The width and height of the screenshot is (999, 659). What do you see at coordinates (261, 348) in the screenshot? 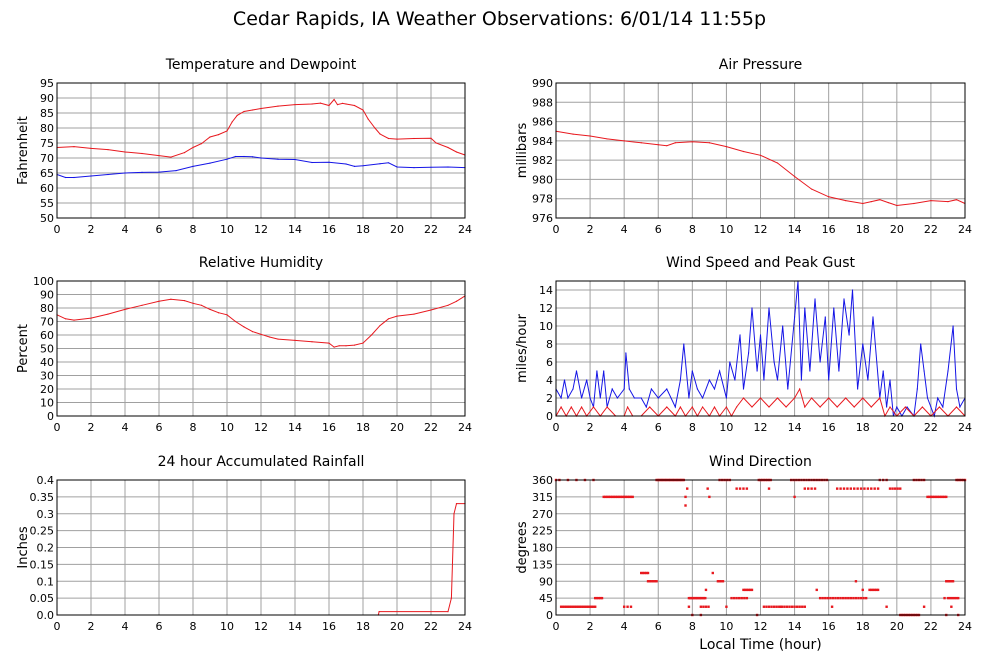
I see `plot-frame` at bounding box center [261, 348].